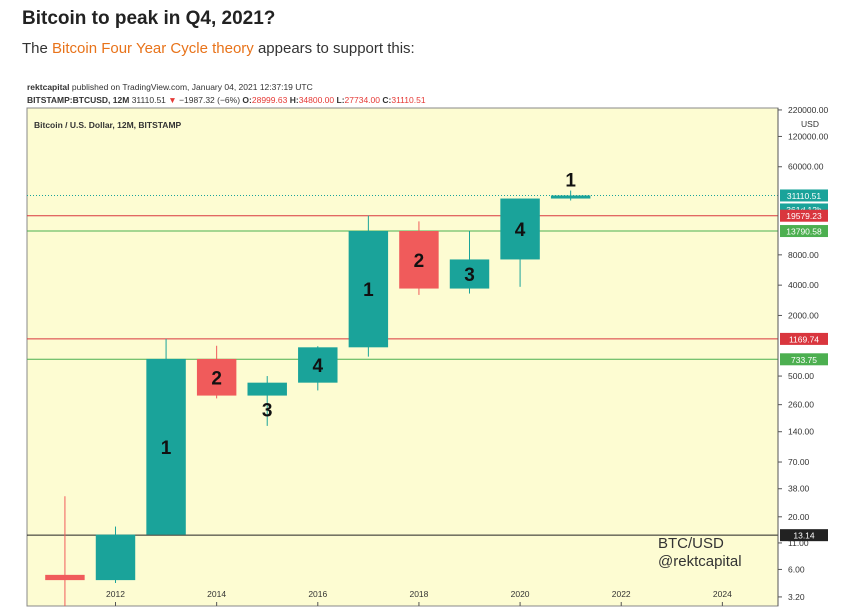 This screenshot has width=847, height=612. What do you see at coordinates (803, 315) in the screenshot?
I see `y-tick-label: 2000.00` at bounding box center [803, 315].